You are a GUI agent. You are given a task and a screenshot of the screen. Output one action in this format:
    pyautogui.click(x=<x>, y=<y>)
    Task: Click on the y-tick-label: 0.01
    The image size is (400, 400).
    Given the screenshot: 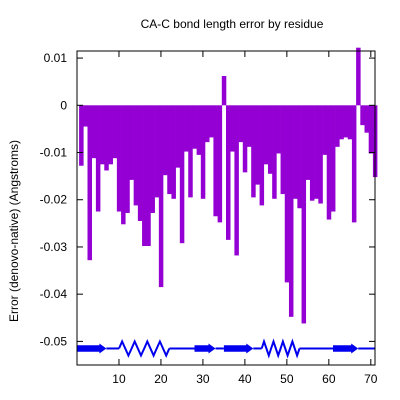 What is the action you would take?
    pyautogui.click(x=56, y=58)
    